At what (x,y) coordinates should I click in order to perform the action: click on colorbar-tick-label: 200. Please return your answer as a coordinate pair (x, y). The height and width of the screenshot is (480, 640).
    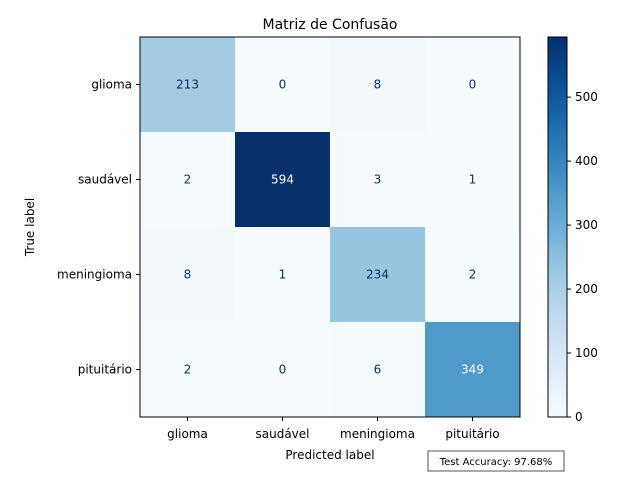
    Looking at the image, I should click on (586, 289).